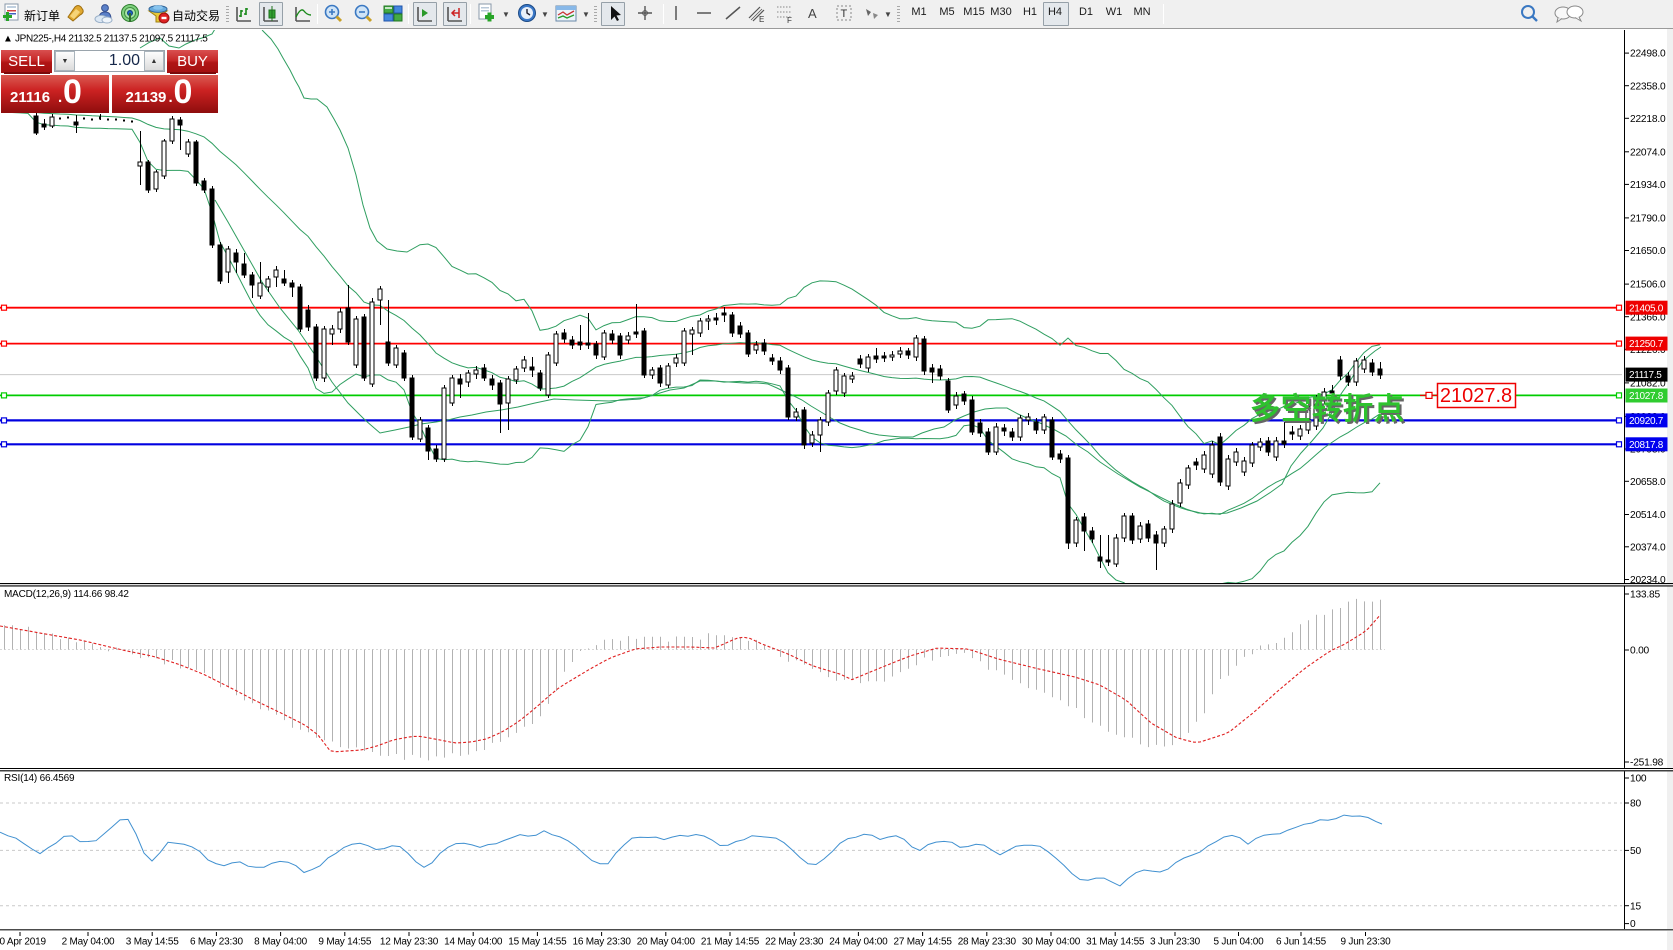 The width and height of the screenshot is (1673, 950). Describe the element at coordinates (844, 14) in the screenshot. I see `svg-text: T` at that location.